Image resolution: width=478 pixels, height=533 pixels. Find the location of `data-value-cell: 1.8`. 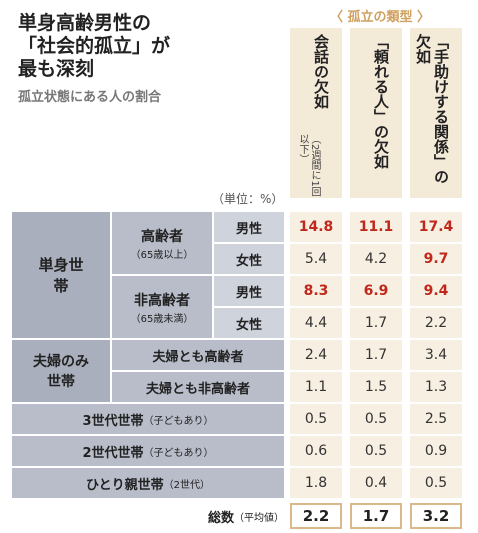

data-value-cell: 1.8 is located at coordinates (316, 483).